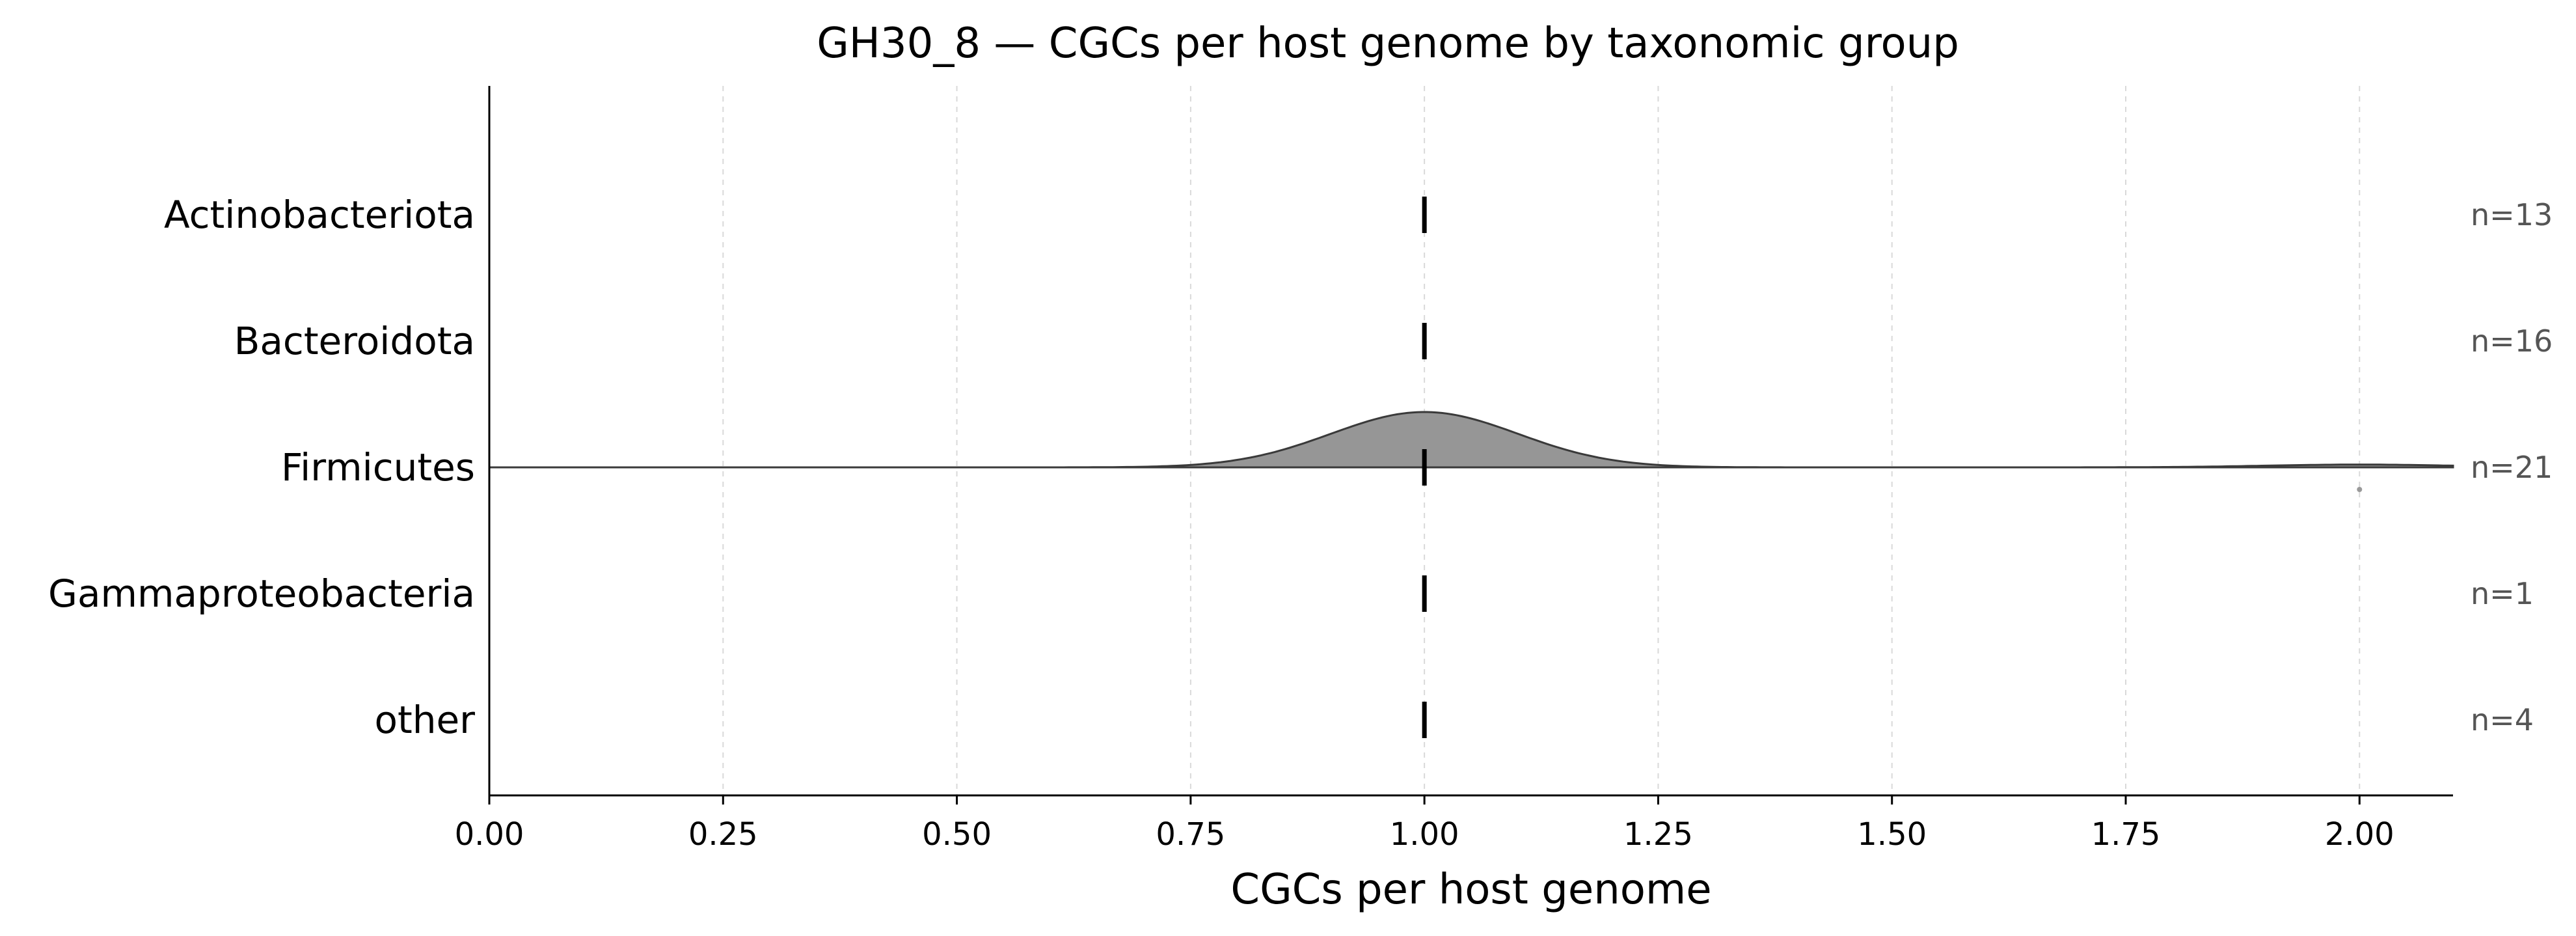  What do you see at coordinates (1892, 834) in the screenshot?
I see `x-tick-label: 1.50` at bounding box center [1892, 834].